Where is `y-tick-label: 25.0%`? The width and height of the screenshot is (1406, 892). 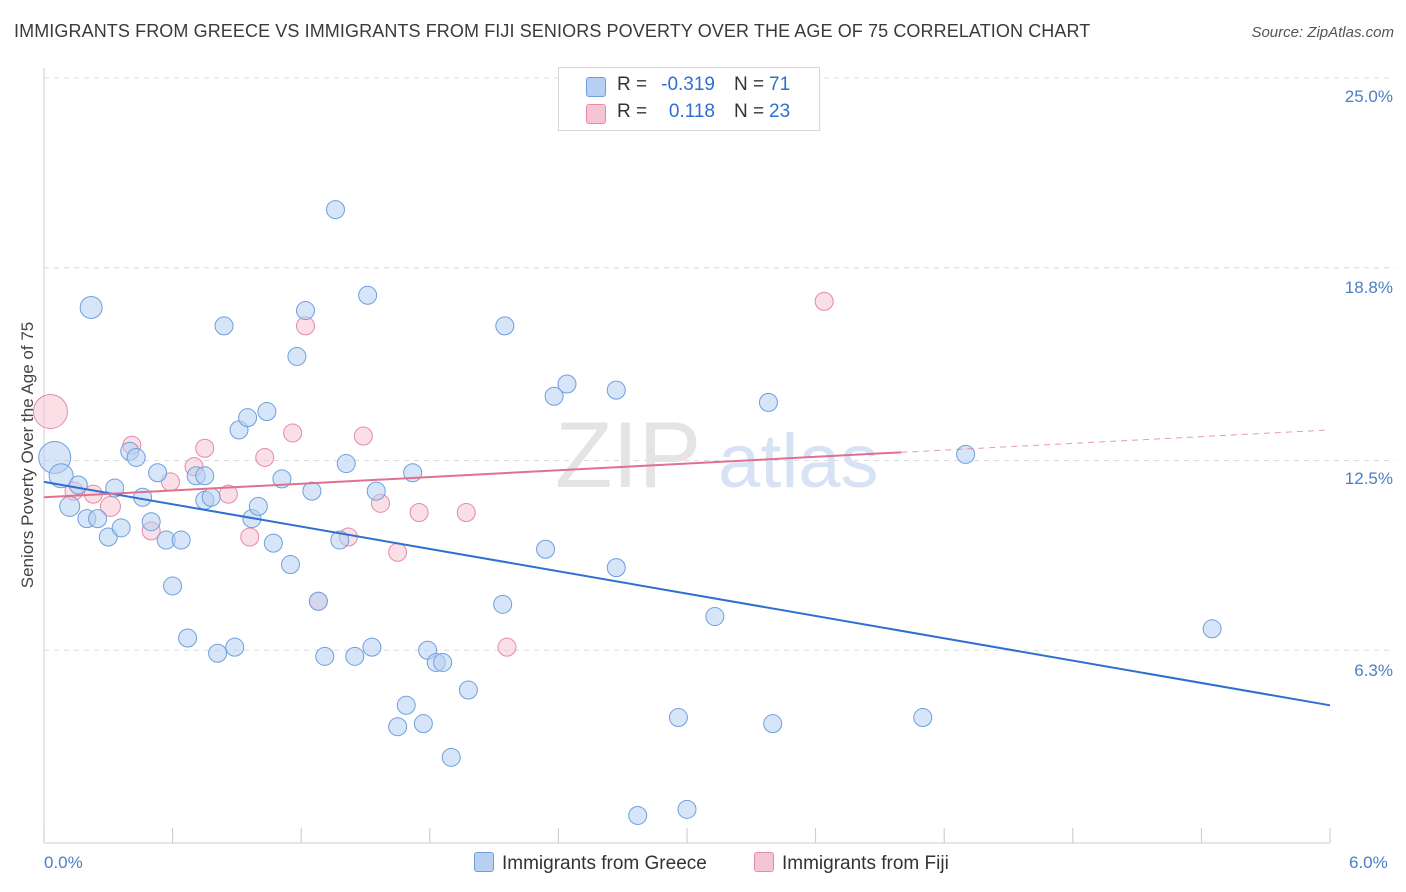
y-tick-label: 25.0% is located at coordinates (1368, 96).